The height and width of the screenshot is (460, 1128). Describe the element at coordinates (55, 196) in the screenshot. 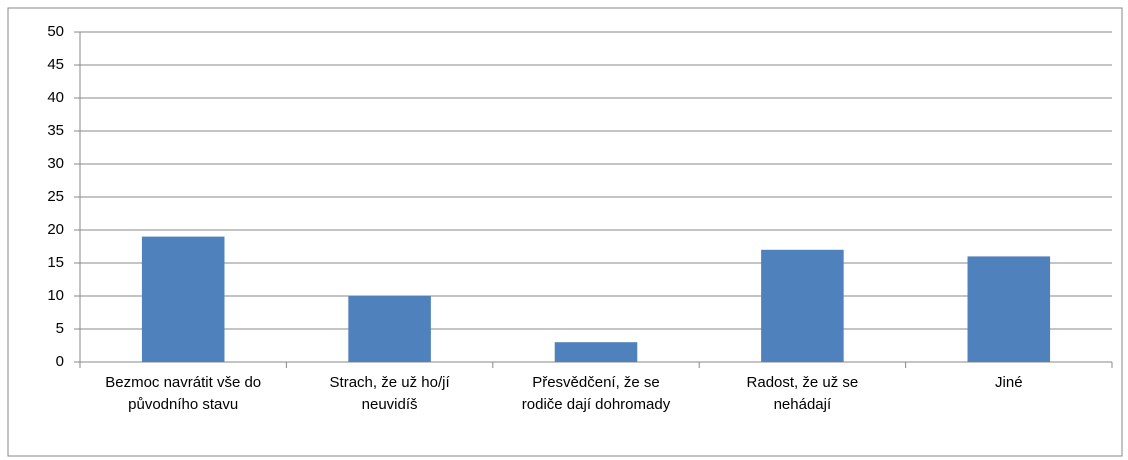

I see `y-tick-label: 25` at that location.